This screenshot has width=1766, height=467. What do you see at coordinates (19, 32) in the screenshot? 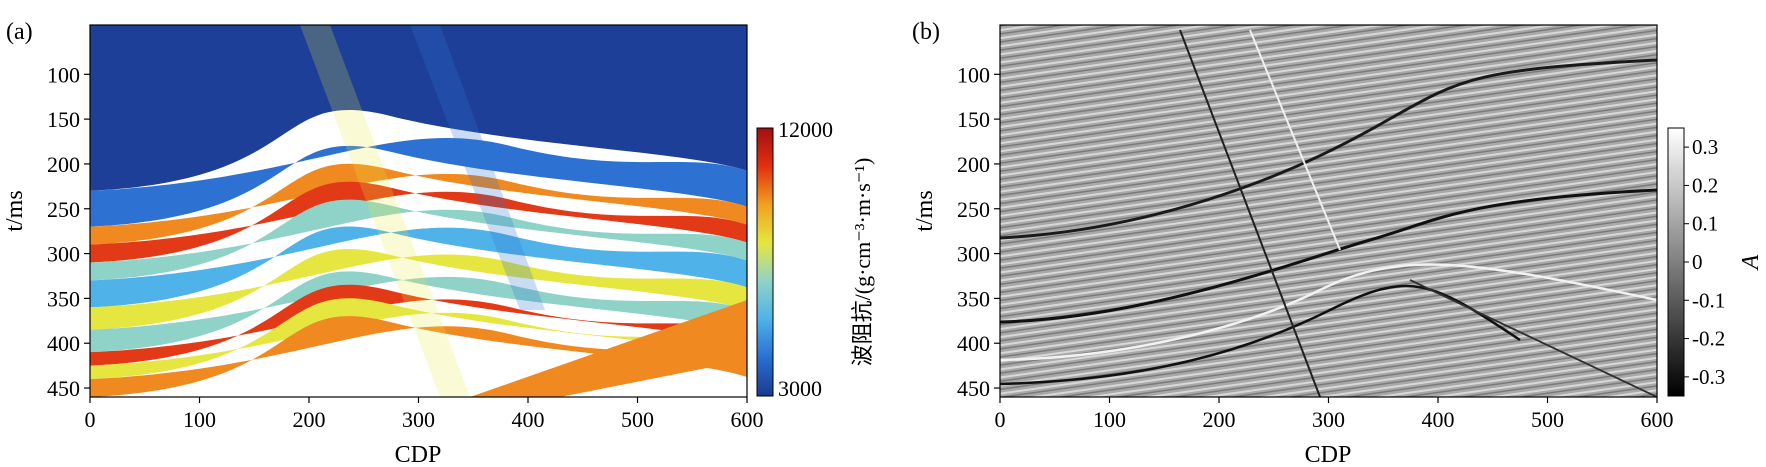
I see `panel-label: (a)` at bounding box center [19, 32].